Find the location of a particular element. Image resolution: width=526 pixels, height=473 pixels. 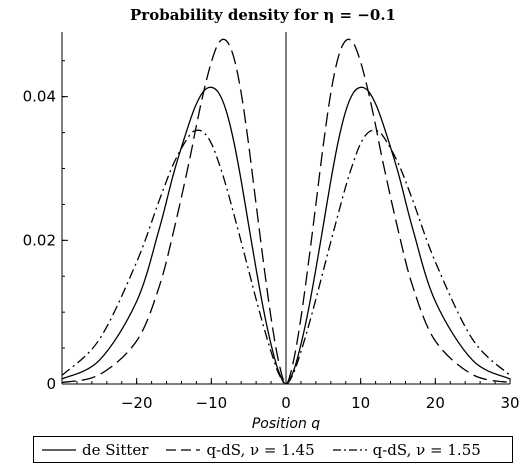

y-tick-label: 0 is located at coordinates (51, 384).